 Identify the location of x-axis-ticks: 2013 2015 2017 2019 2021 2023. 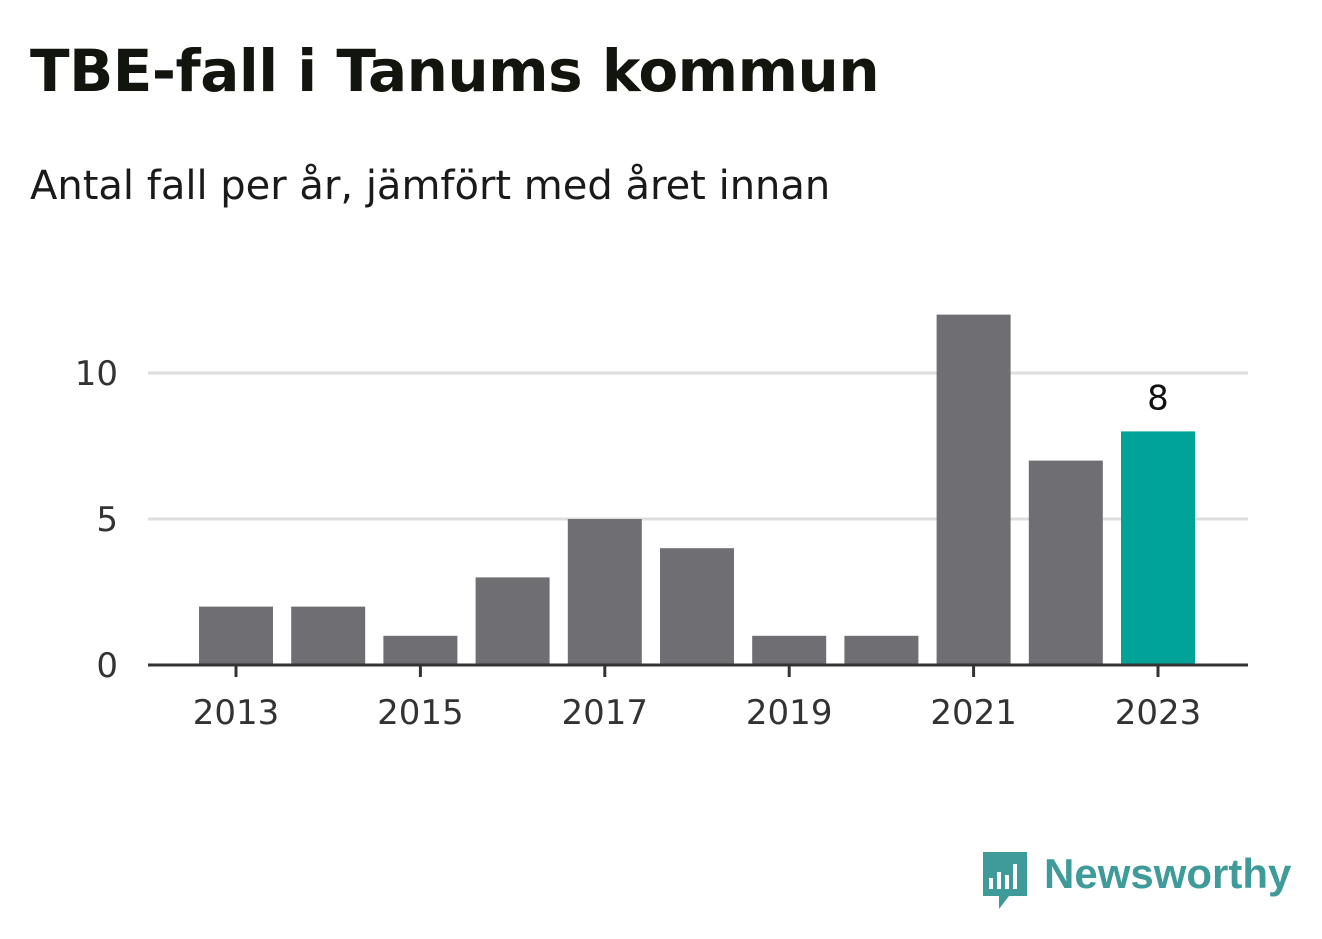
(697, 699).